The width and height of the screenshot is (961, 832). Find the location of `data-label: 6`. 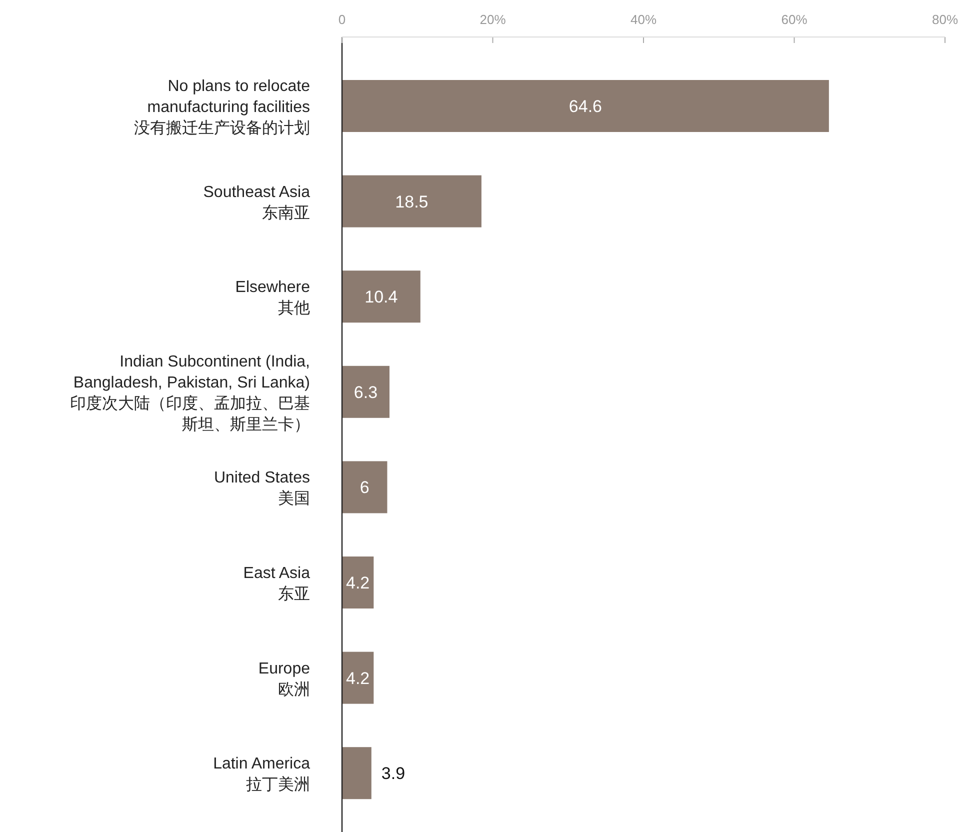

data-label: 6 is located at coordinates (365, 488).